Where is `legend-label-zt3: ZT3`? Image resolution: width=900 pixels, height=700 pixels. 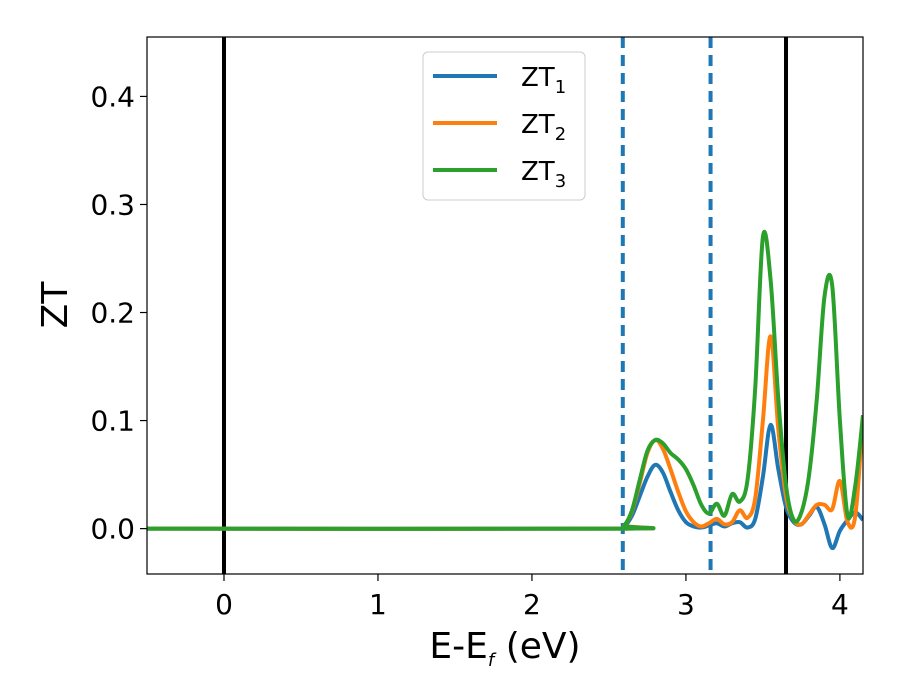
legend-label-zt3: ZT3 is located at coordinates (543, 174).